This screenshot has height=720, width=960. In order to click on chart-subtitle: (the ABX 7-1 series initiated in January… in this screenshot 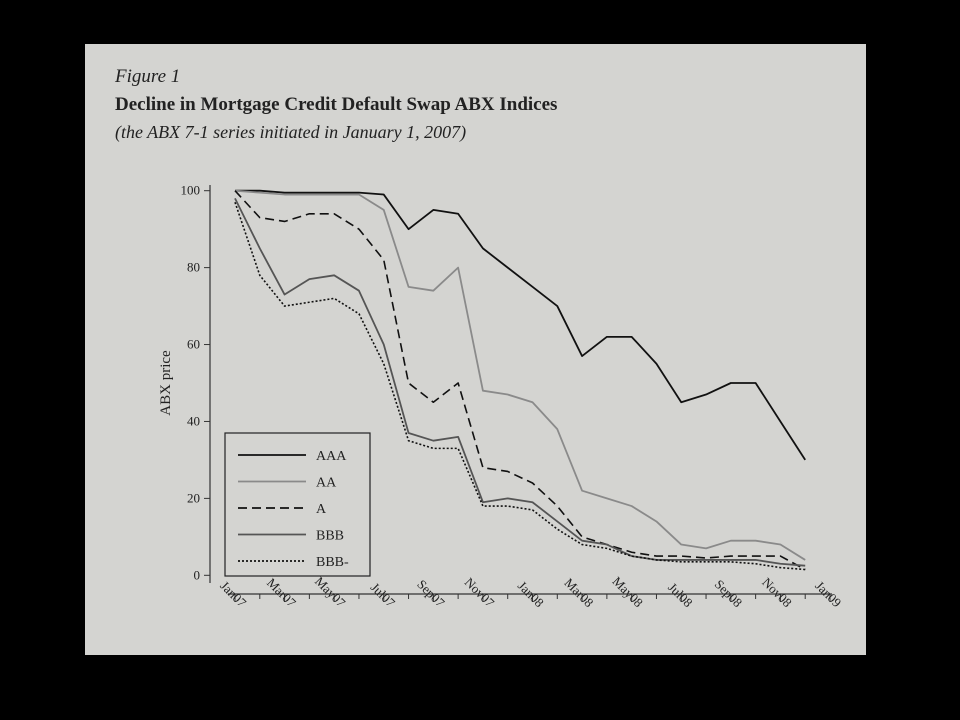, I will do `click(290, 132)`.